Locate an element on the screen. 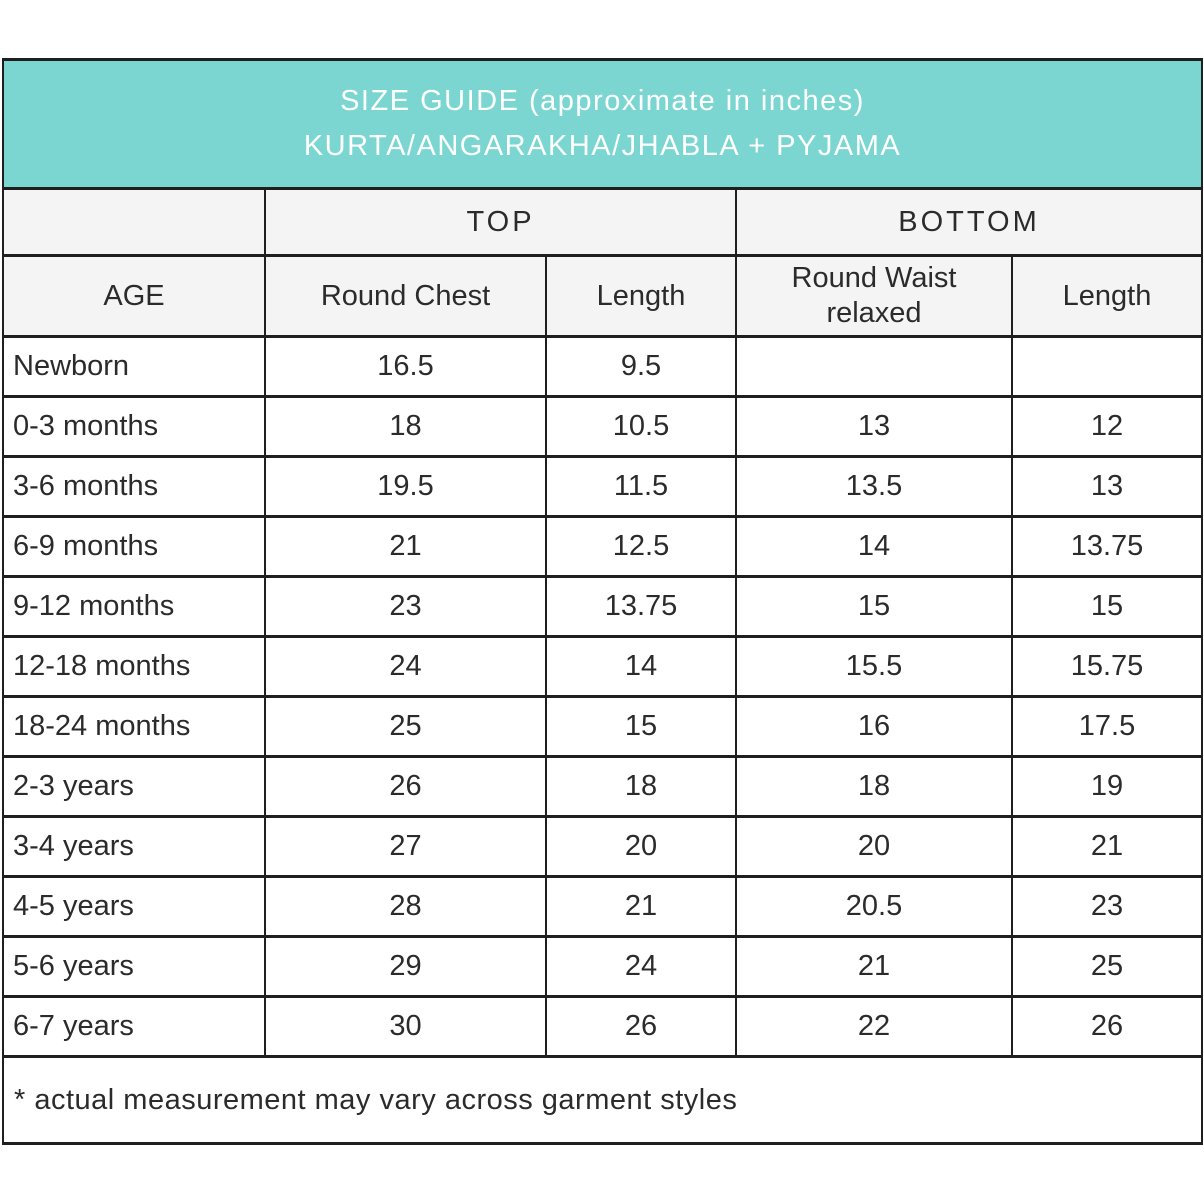 The height and width of the screenshot is (1204, 1204). table-row: 2-3 years 26 18 18 19 is located at coordinates (603, 786).